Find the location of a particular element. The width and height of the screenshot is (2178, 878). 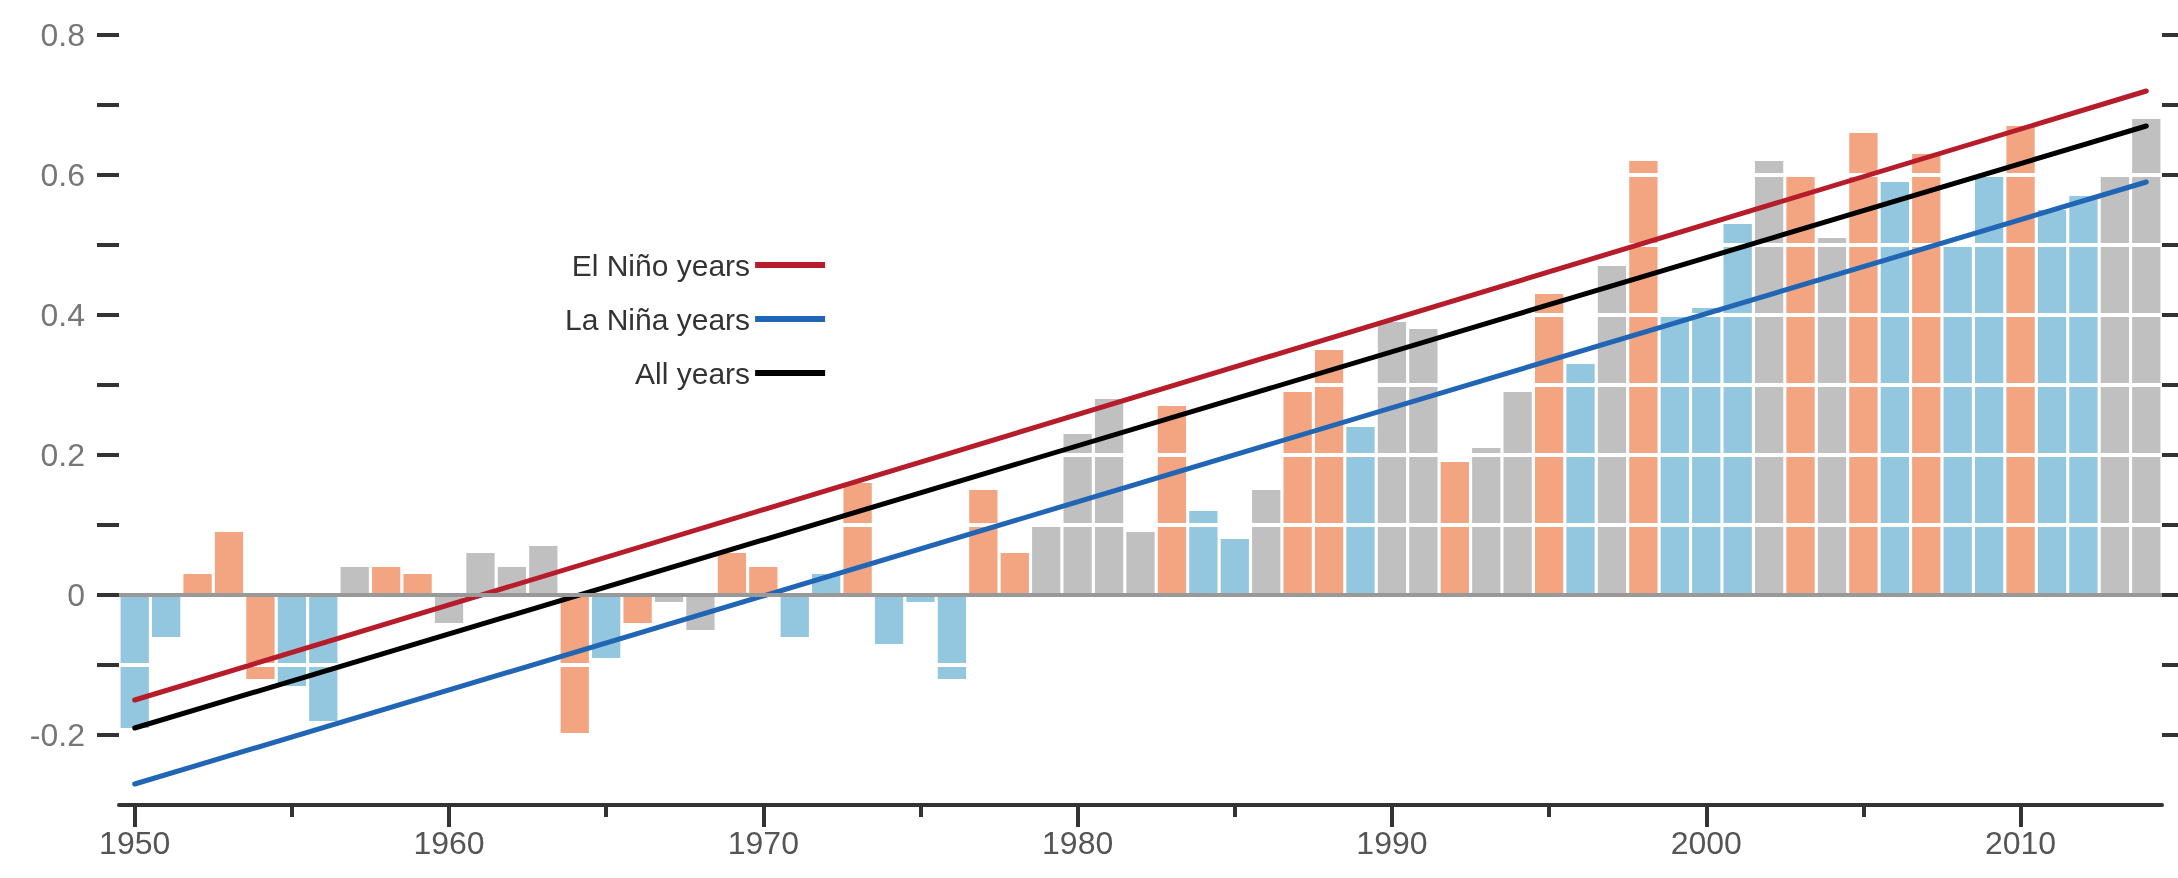

y-tick-label: -0.2 is located at coordinates (57, 735).